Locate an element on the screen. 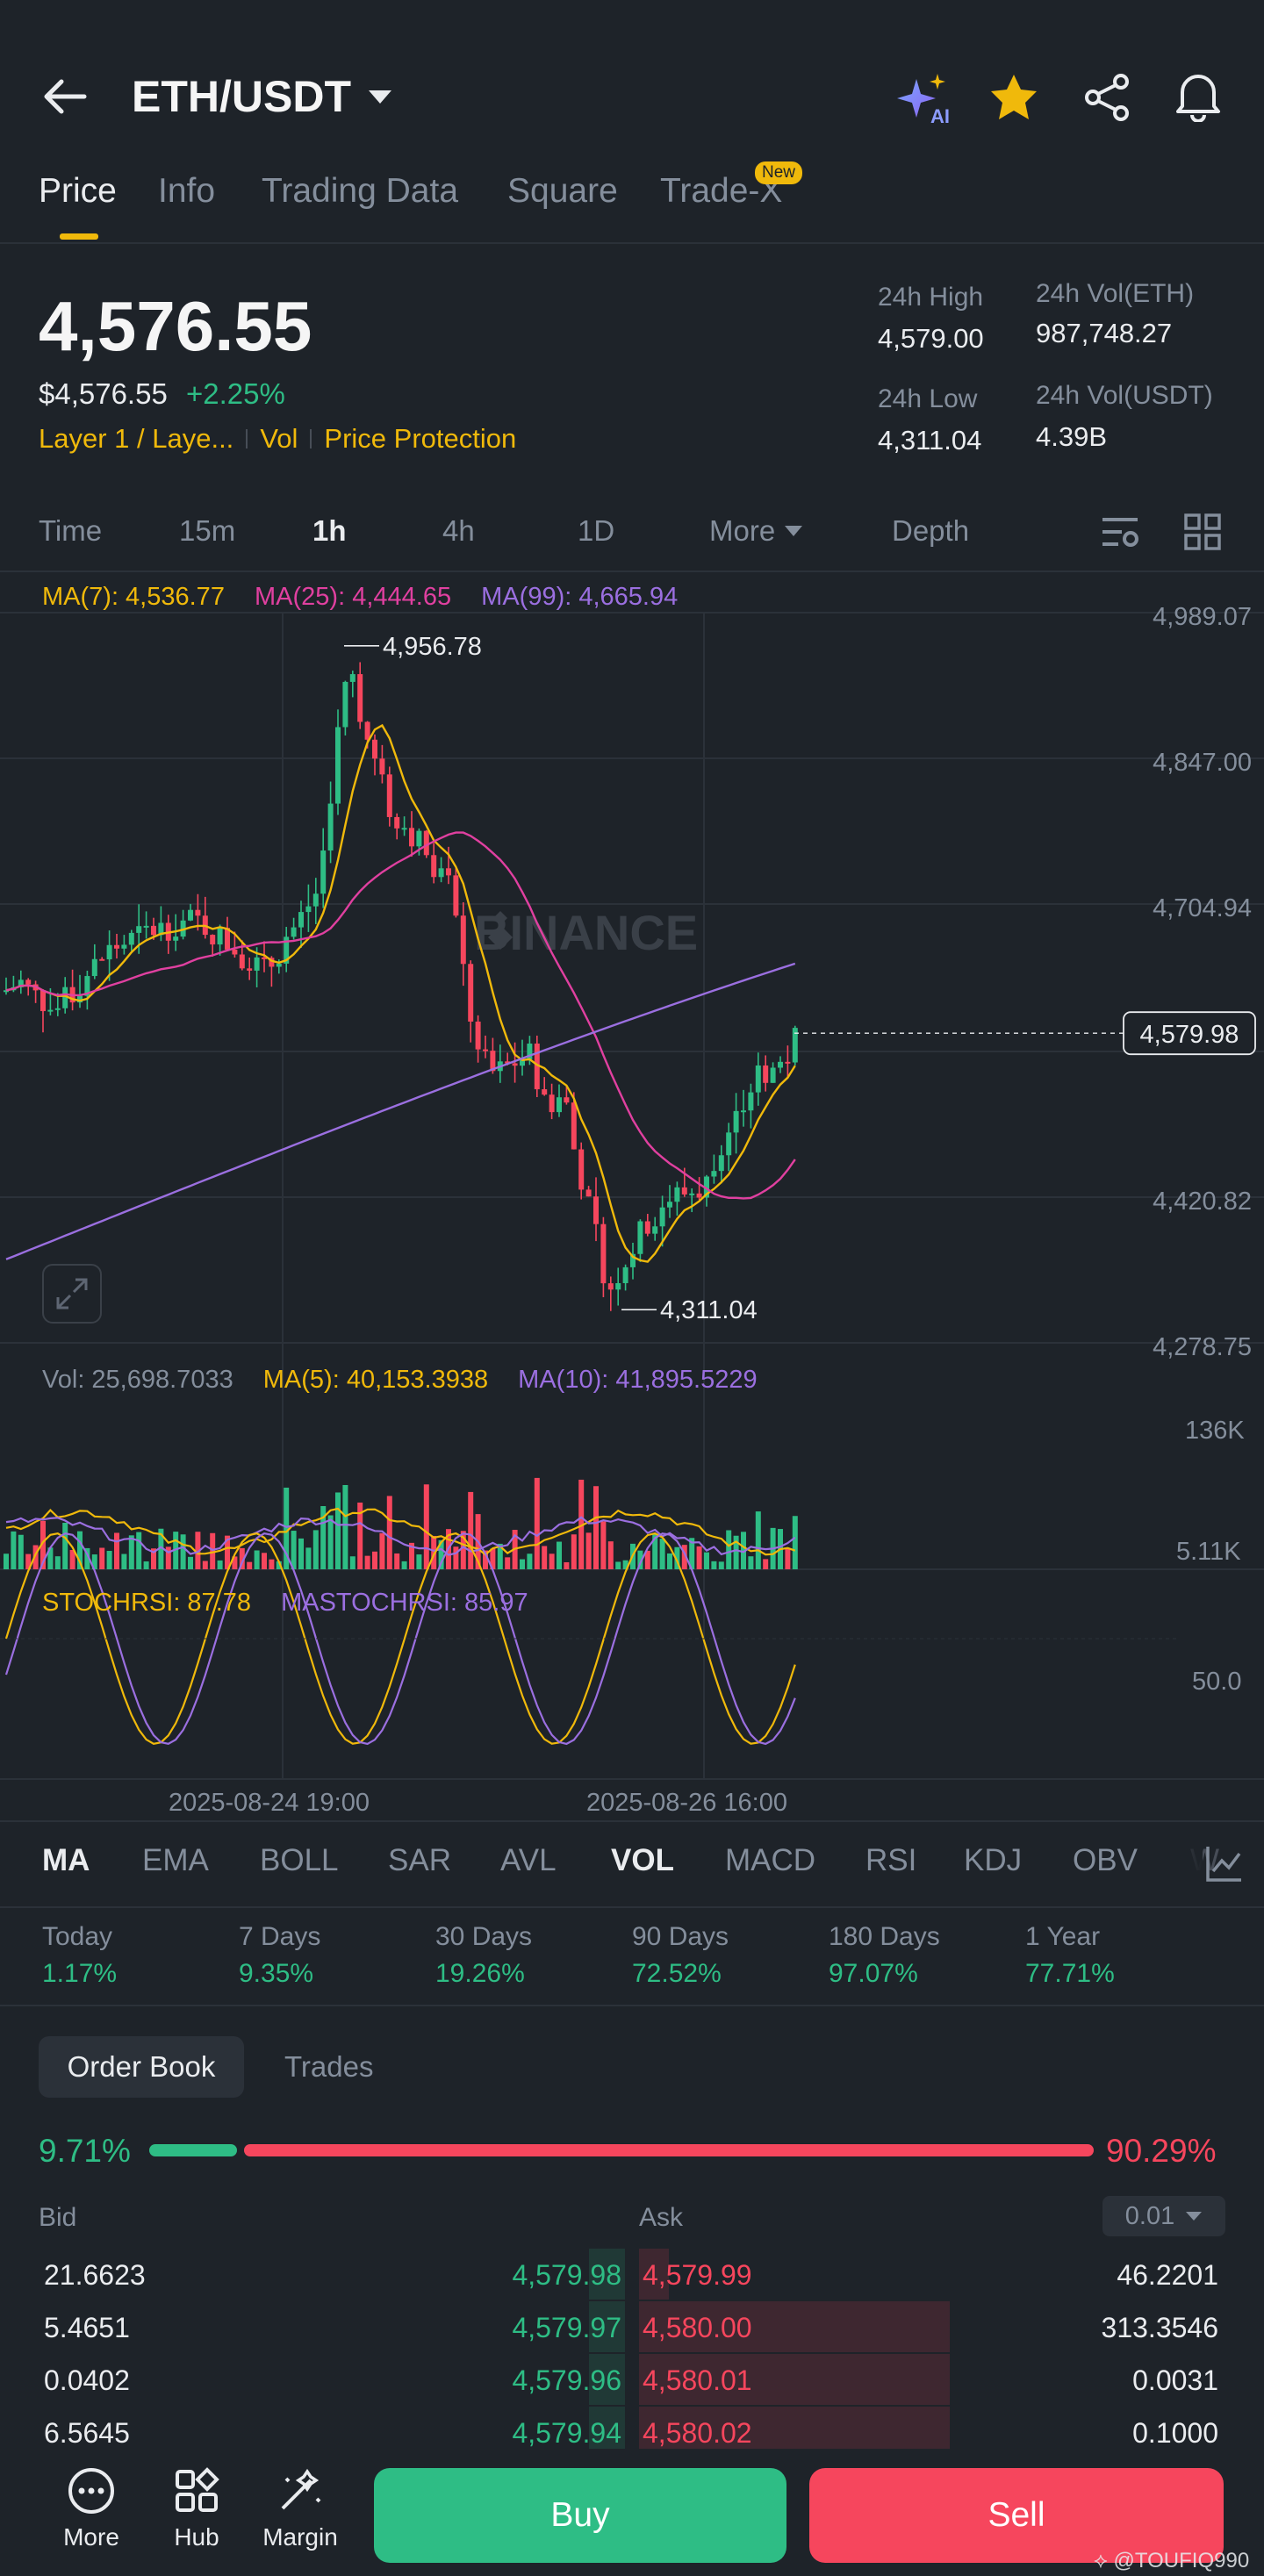  perf-value: 9.35% is located at coordinates (276, 1973).